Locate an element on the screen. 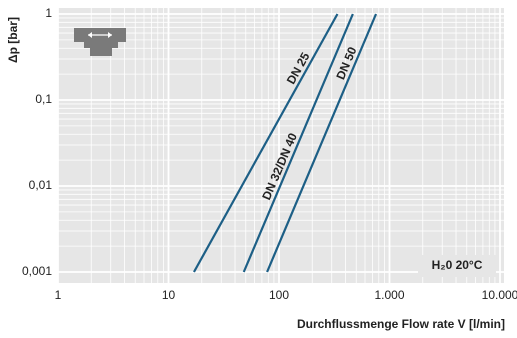  x-tick-label: 1.000 is located at coordinates (389, 295).